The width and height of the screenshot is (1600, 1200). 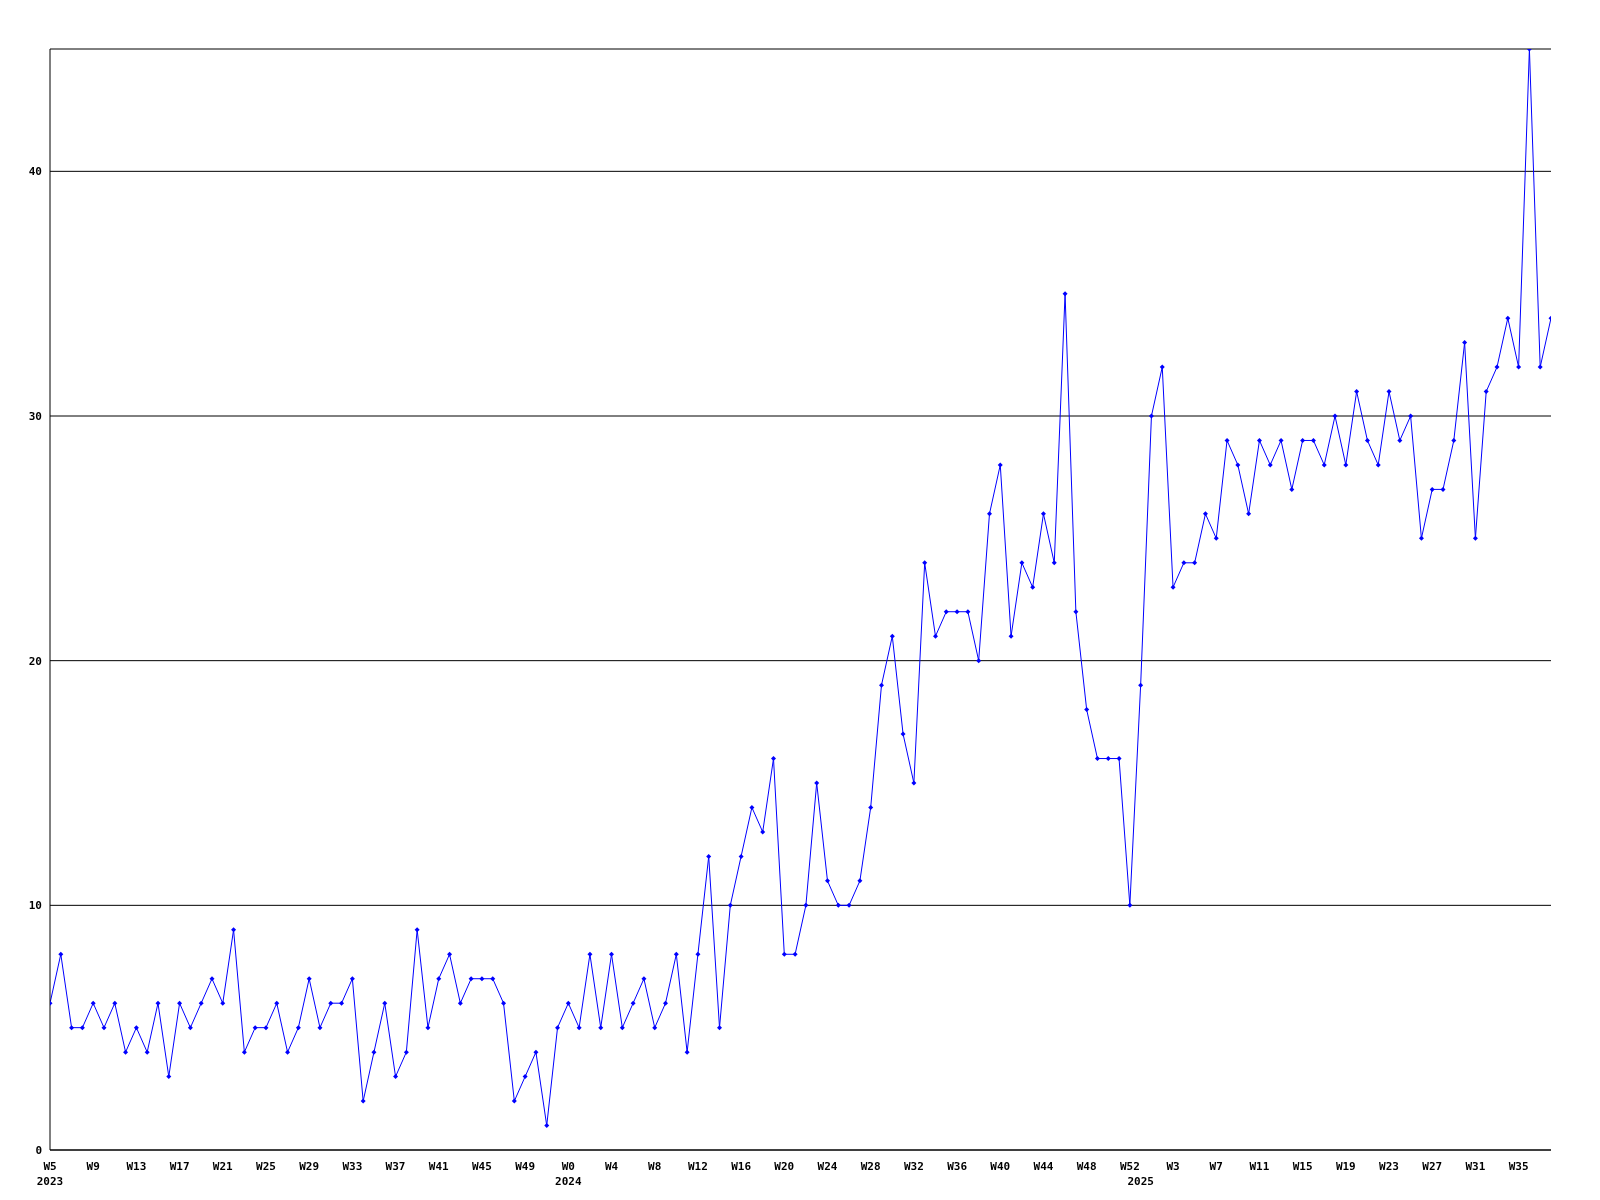 I want to click on x-tick-label: W27, so click(x=1432, y=1166).